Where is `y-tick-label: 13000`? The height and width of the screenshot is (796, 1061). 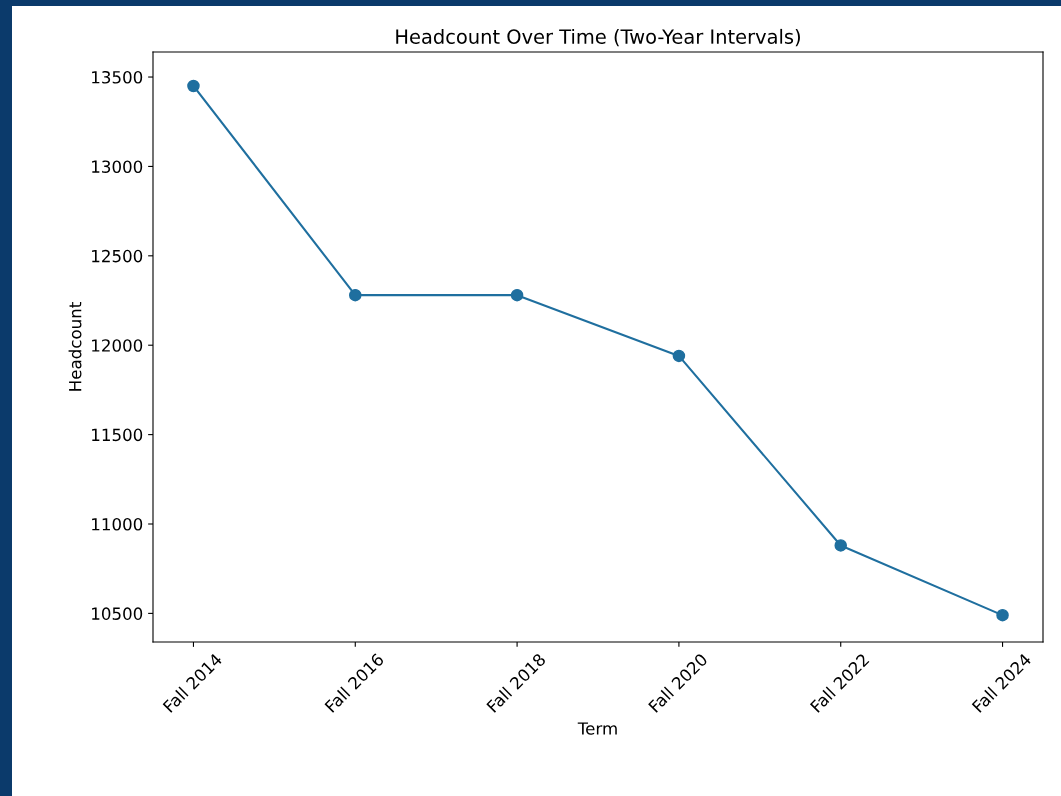 y-tick-label: 13000 is located at coordinates (117, 166).